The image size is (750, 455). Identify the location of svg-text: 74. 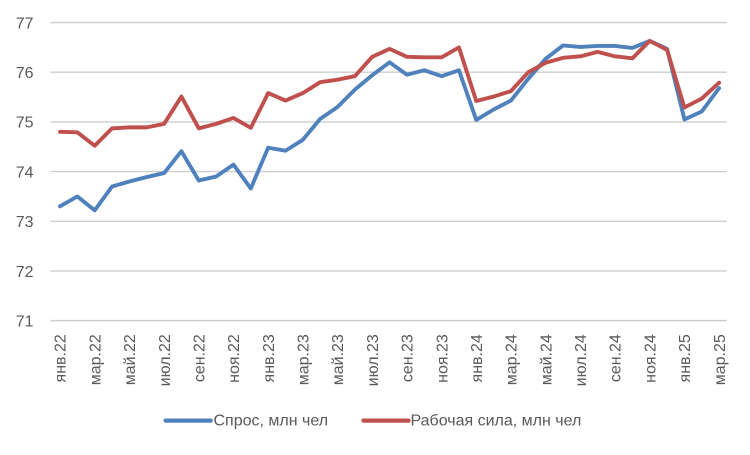
(25, 172).